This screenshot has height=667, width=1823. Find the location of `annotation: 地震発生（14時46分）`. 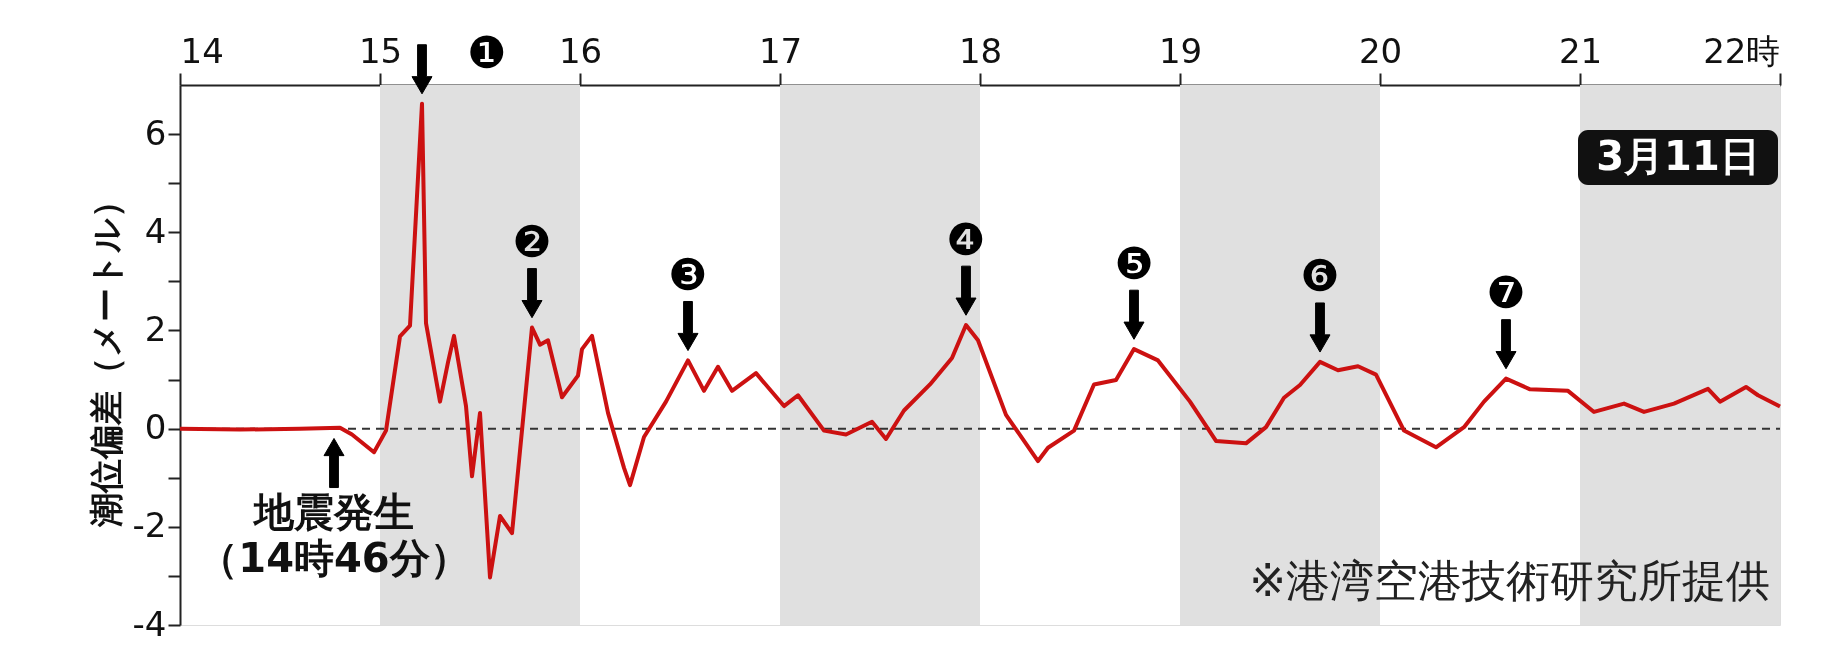

annotation: 地震発生（14時46分） is located at coordinates (334, 534).